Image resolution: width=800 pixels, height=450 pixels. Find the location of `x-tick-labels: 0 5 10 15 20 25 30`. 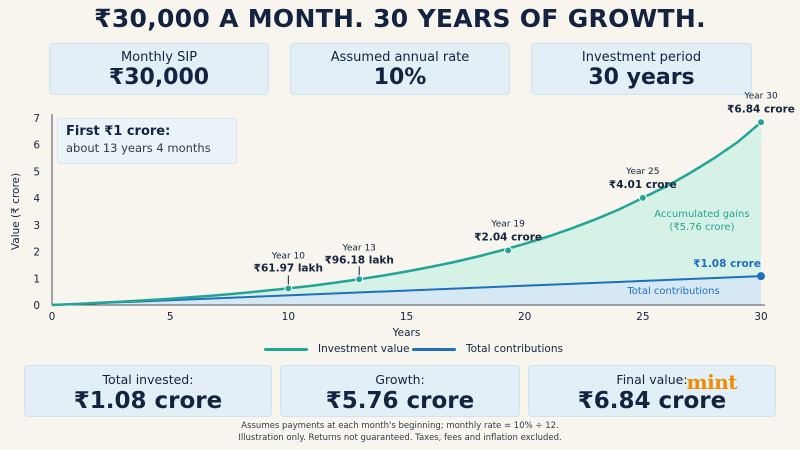

x-tick-labels: 0 5 10 15 20 25 30 is located at coordinates (408, 317).